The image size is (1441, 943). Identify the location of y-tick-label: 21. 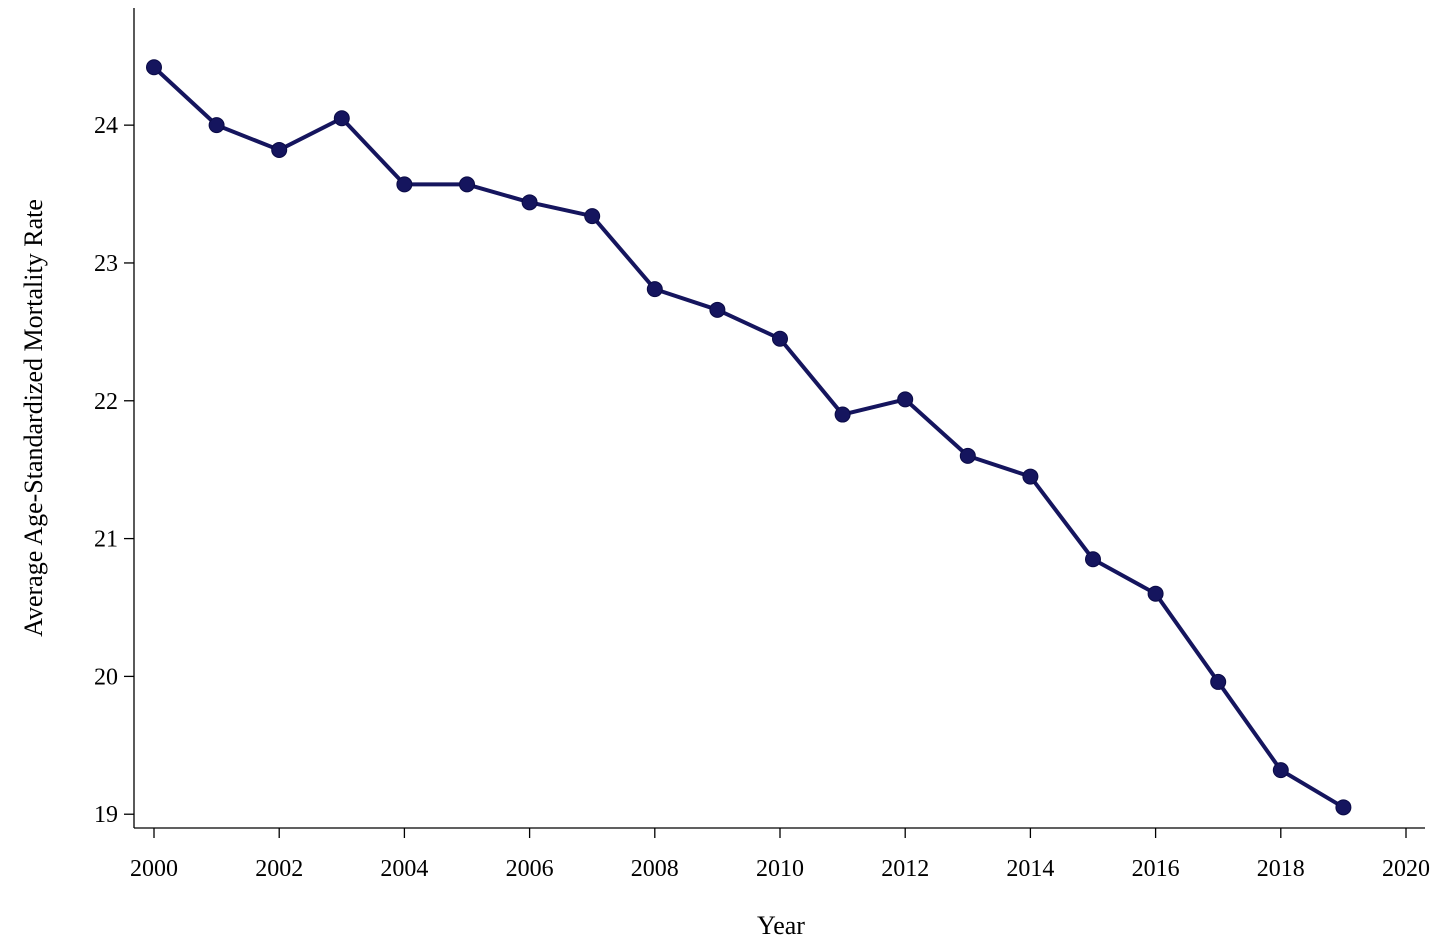
(106, 540).